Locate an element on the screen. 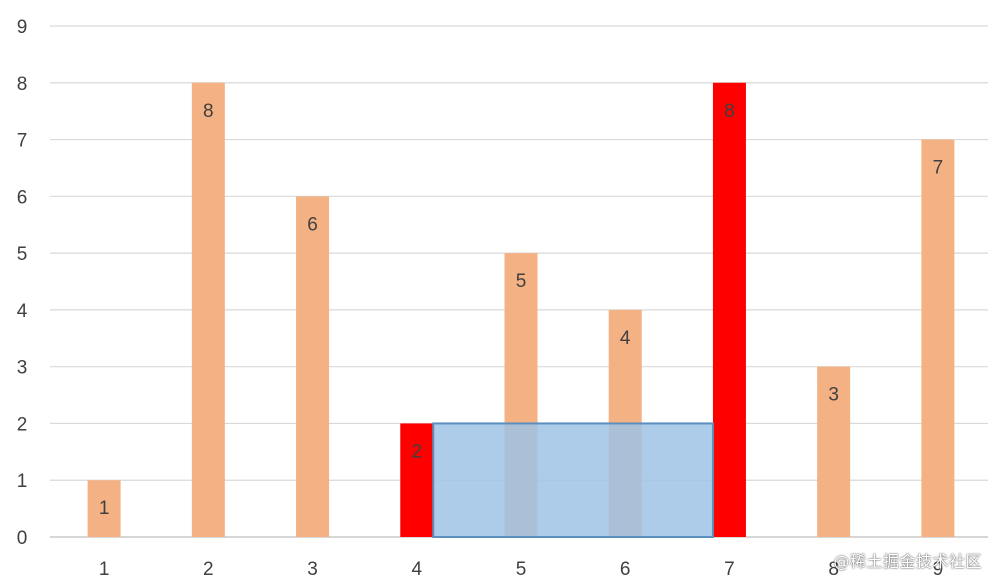  y-tick-label: 6 is located at coordinates (22, 197).